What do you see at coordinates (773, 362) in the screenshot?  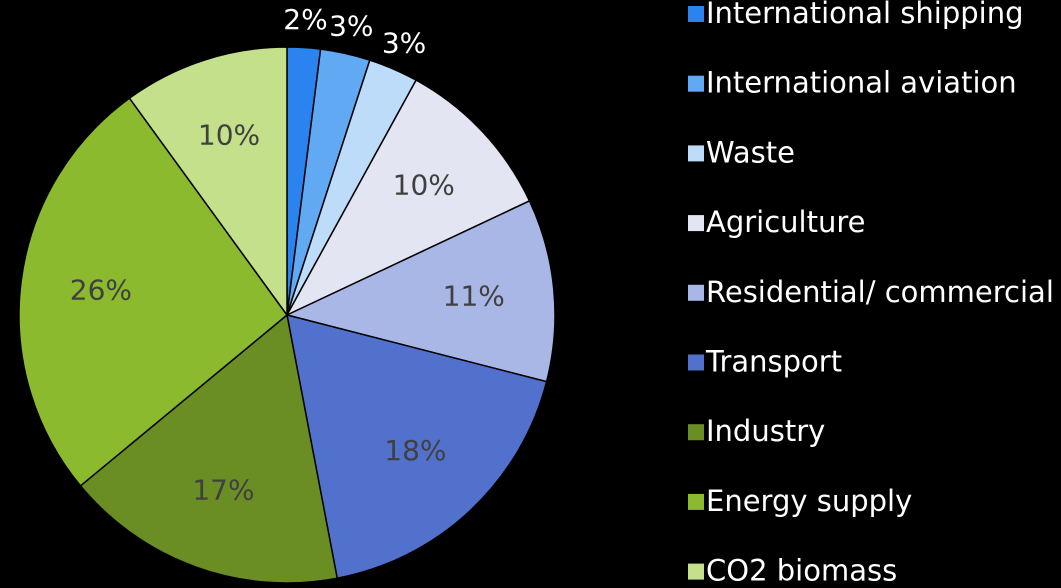 I see `legend-label: Transport` at bounding box center [773, 362].